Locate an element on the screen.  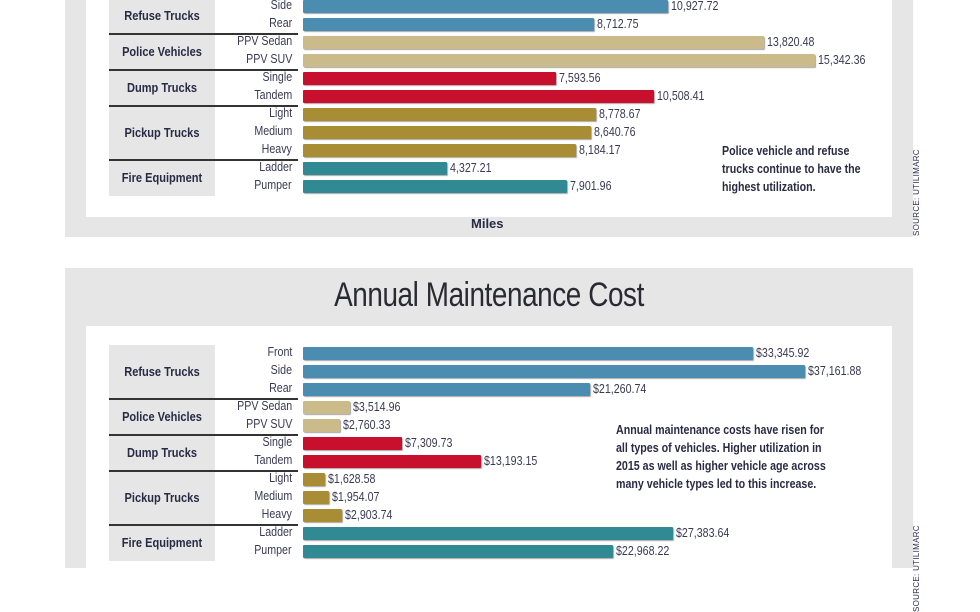
source-credit-bottom: SOURCE: UTILIMARC is located at coordinates (916, 568).